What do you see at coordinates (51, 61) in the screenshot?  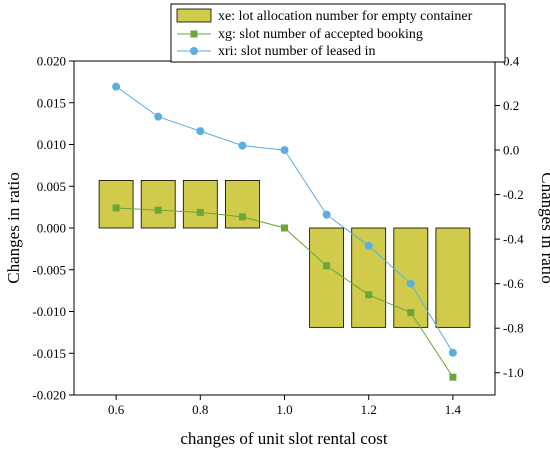 I see `left-tick-label: 0.020` at bounding box center [51, 61].